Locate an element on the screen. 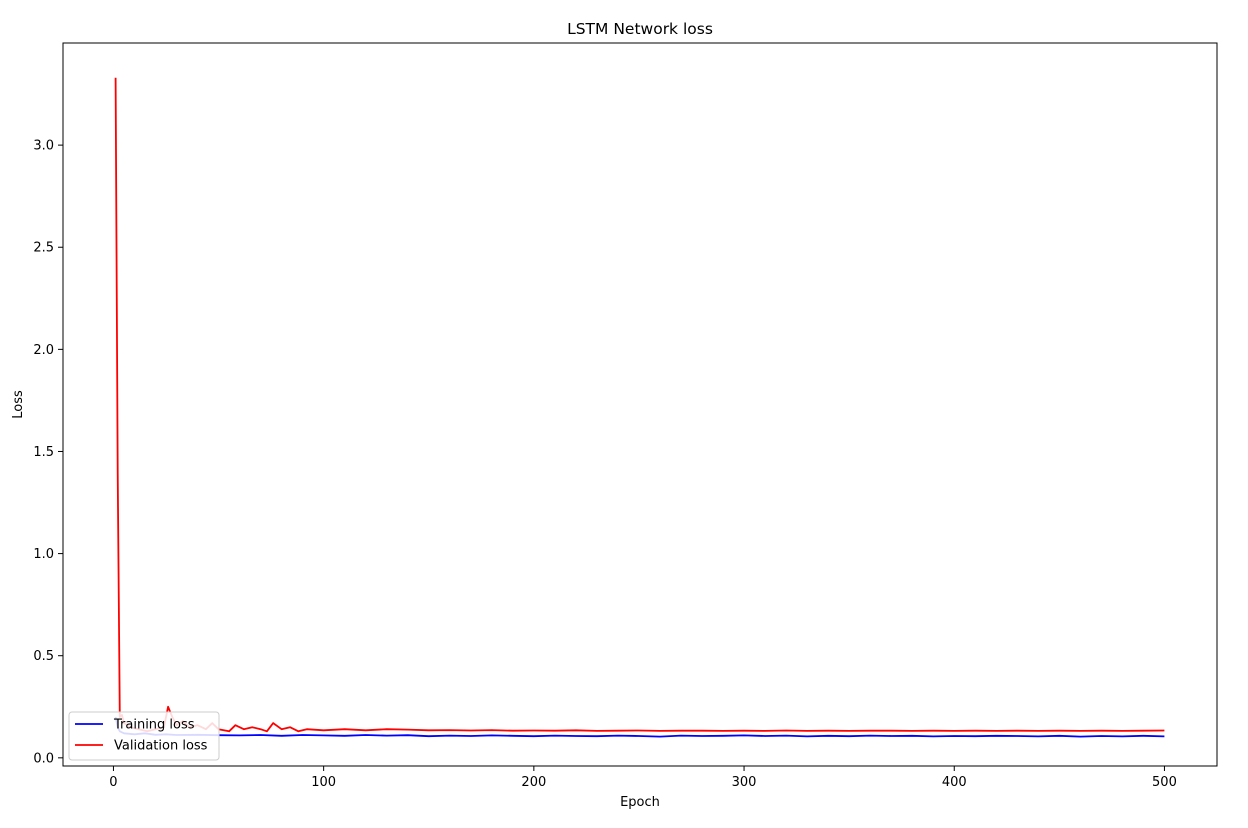  chart-title: LSTM Network loss is located at coordinates (640, 29).